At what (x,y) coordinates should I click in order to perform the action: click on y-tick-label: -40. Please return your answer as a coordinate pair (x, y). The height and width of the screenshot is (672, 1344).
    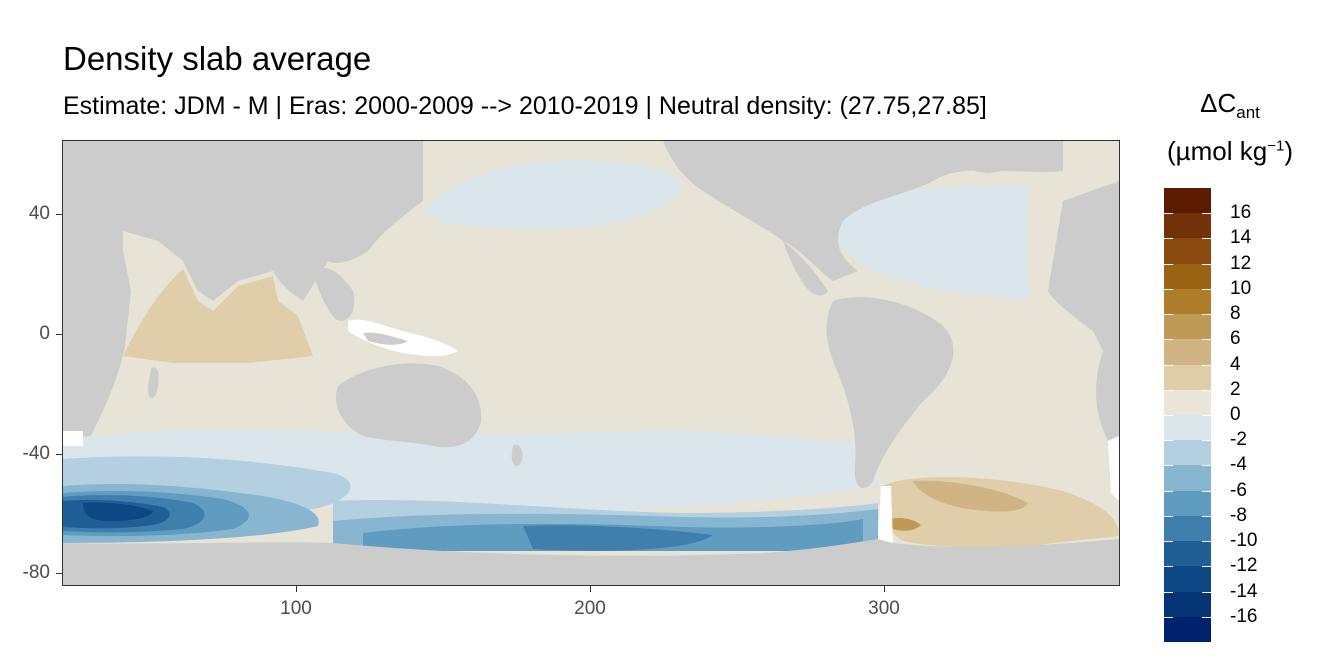
    Looking at the image, I should click on (36, 453).